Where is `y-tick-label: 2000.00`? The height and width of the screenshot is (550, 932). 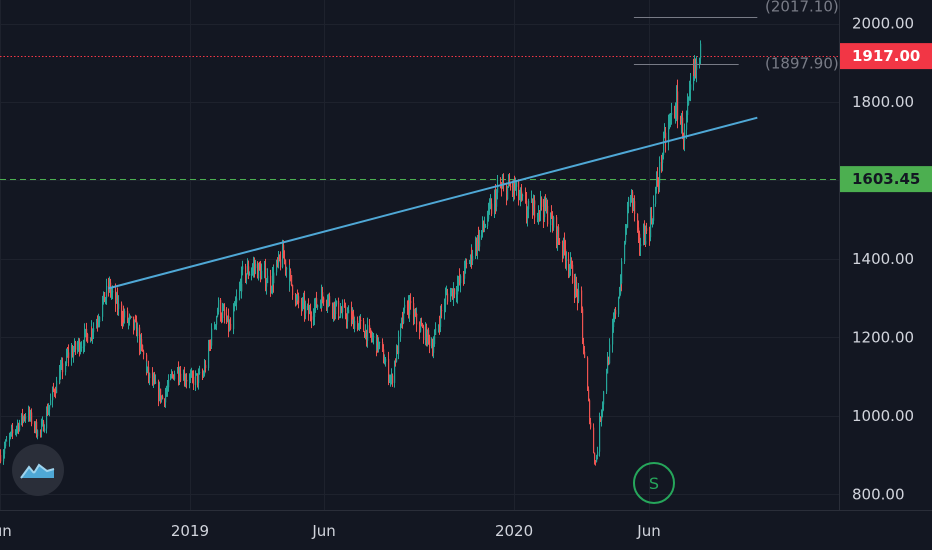 y-tick-label: 2000.00 is located at coordinates (883, 24).